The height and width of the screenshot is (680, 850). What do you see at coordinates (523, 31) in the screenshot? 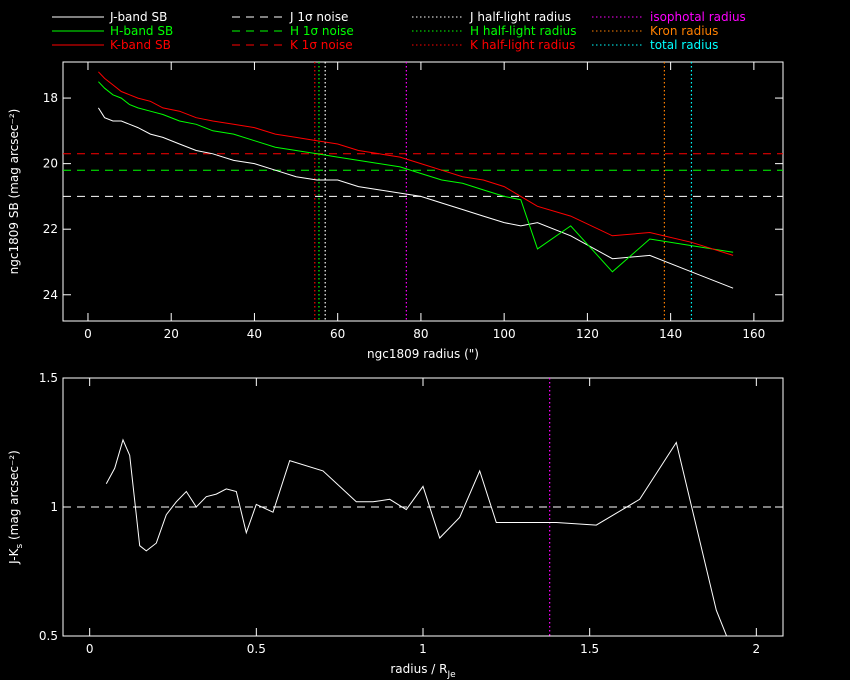
I see `legend-label: H half-light radius` at bounding box center [523, 31].